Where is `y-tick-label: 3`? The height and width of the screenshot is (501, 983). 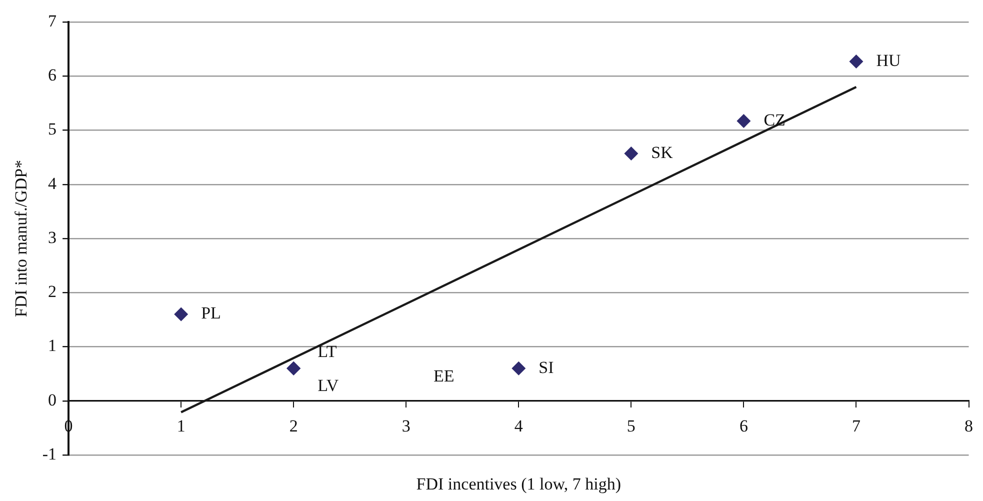 y-tick-label: 3 is located at coordinates (52, 237).